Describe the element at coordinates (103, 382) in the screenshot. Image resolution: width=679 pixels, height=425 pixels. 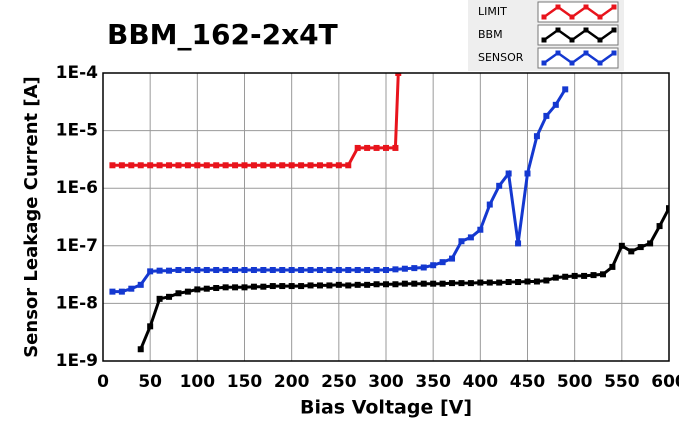
I see `x-tick-label: 0` at that location.